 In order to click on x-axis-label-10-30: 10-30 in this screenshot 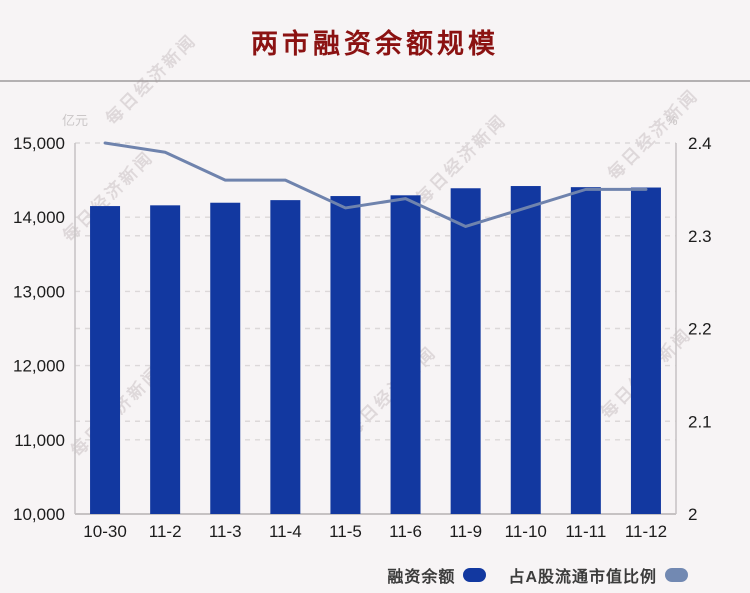, I will do `click(104, 531)`.